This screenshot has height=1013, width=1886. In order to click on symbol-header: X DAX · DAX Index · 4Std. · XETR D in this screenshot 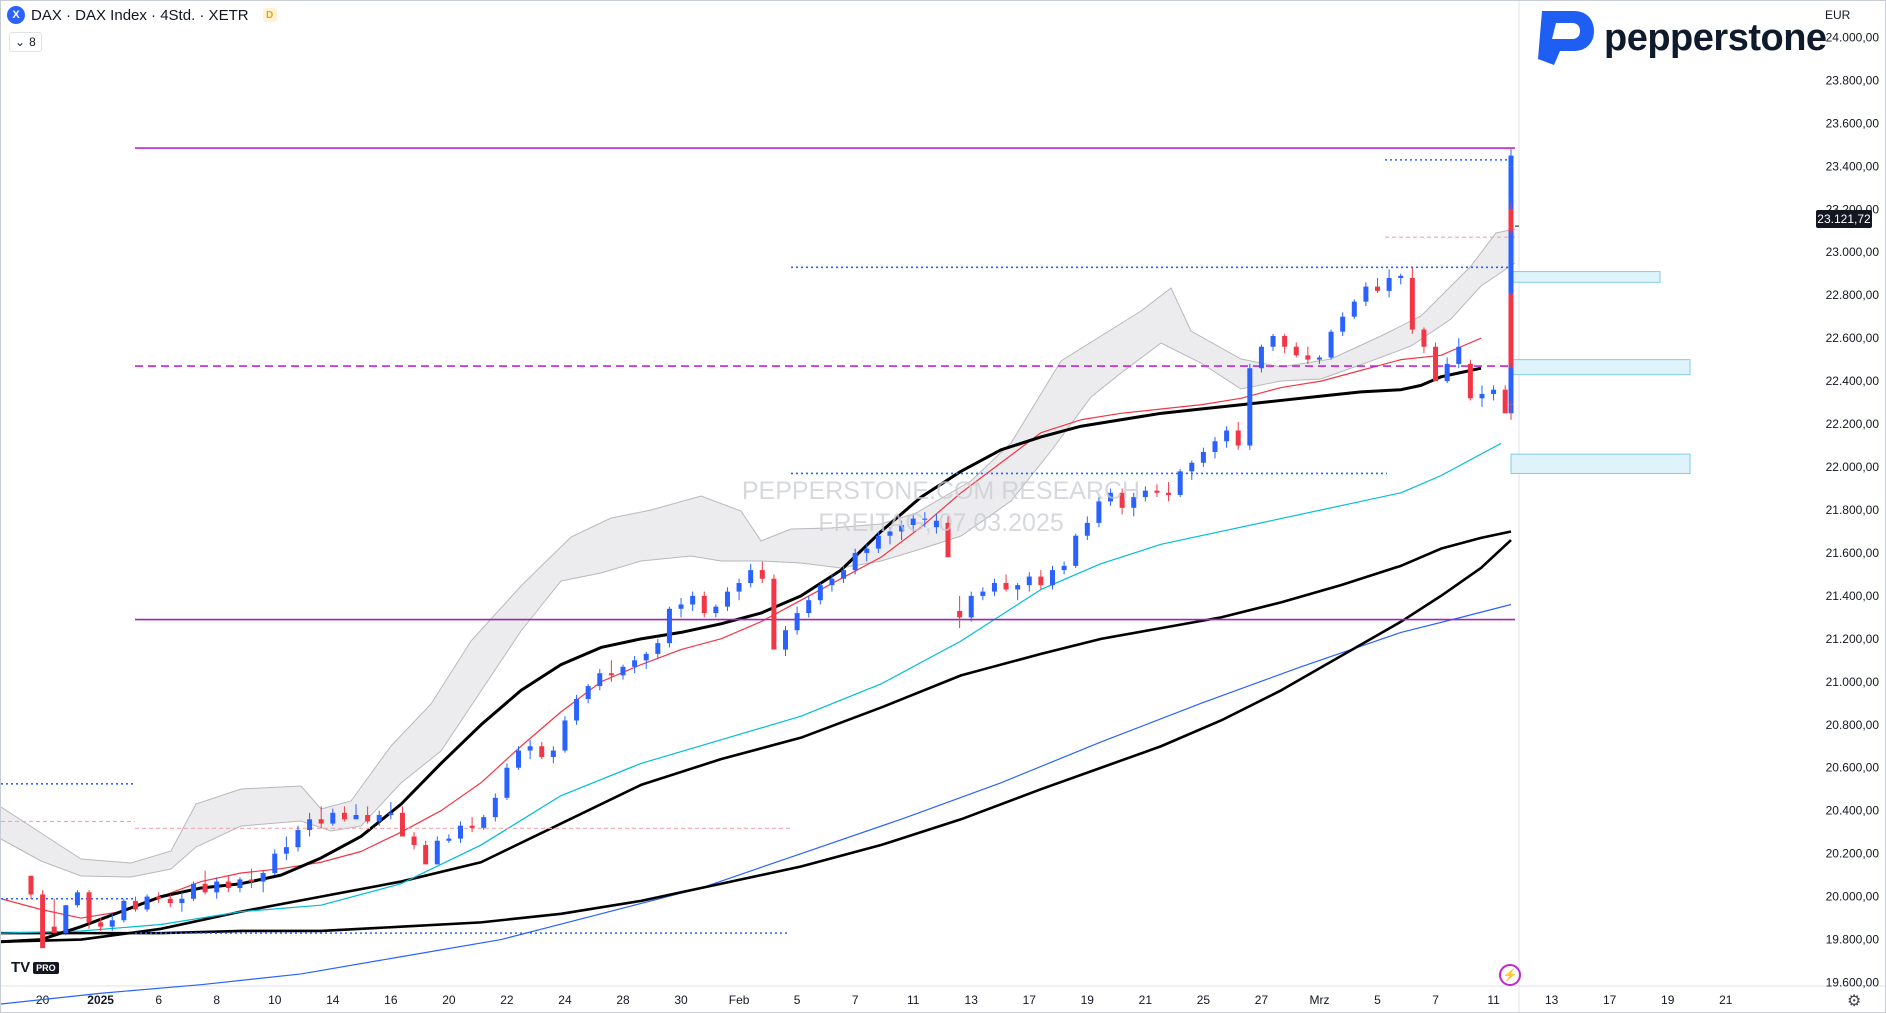, I will do `click(142, 15)`.